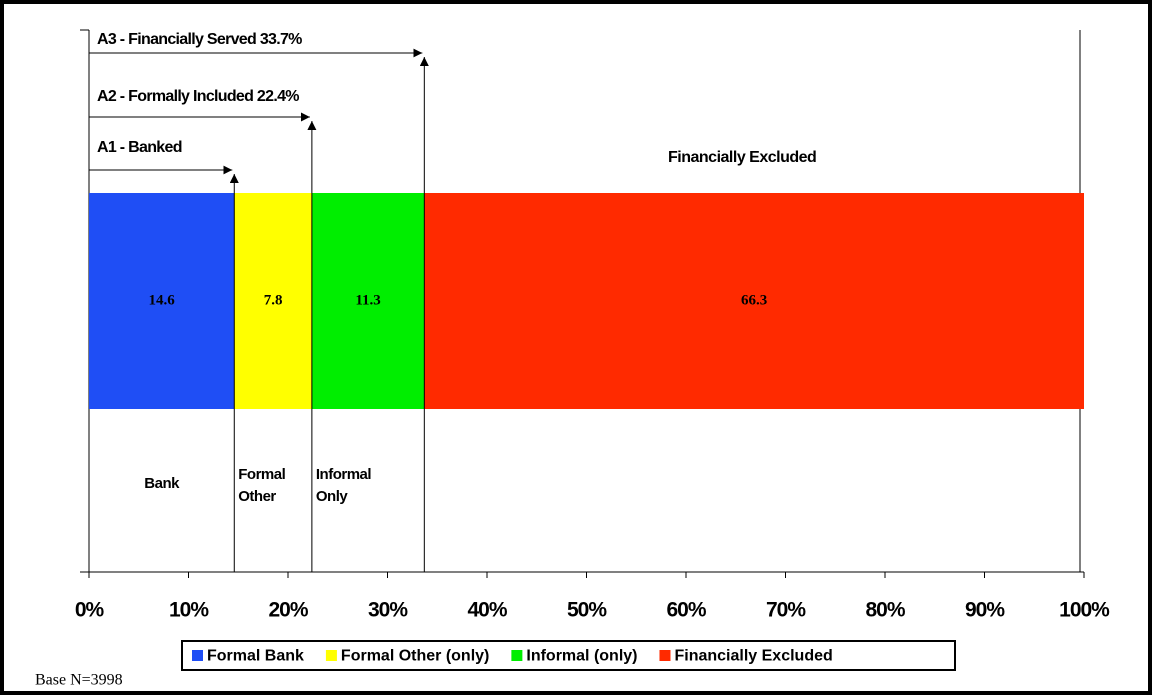 The height and width of the screenshot is (695, 1152). Describe the element at coordinates (388, 610) in the screenshot. I see `x-tick-label: 30%` at that location.